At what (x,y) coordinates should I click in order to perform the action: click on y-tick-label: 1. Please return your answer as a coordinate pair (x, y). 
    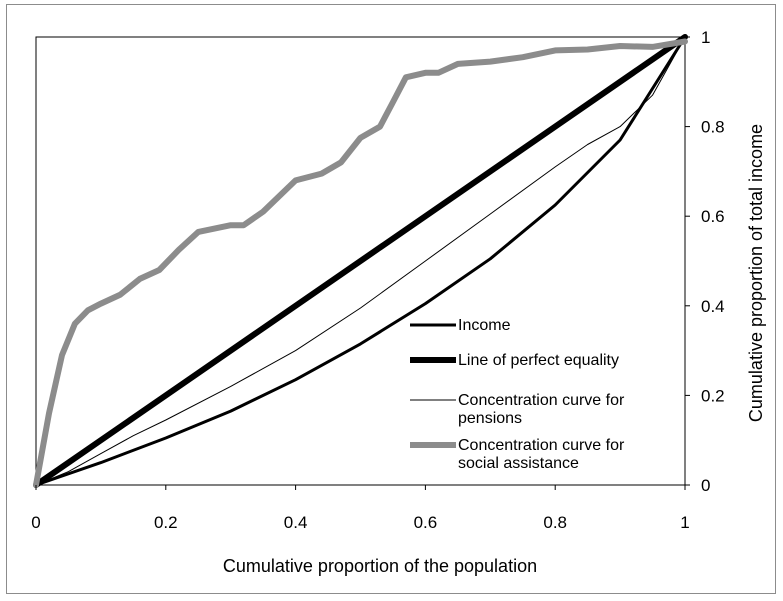
    Looking at the image, I should click on (705, 37).